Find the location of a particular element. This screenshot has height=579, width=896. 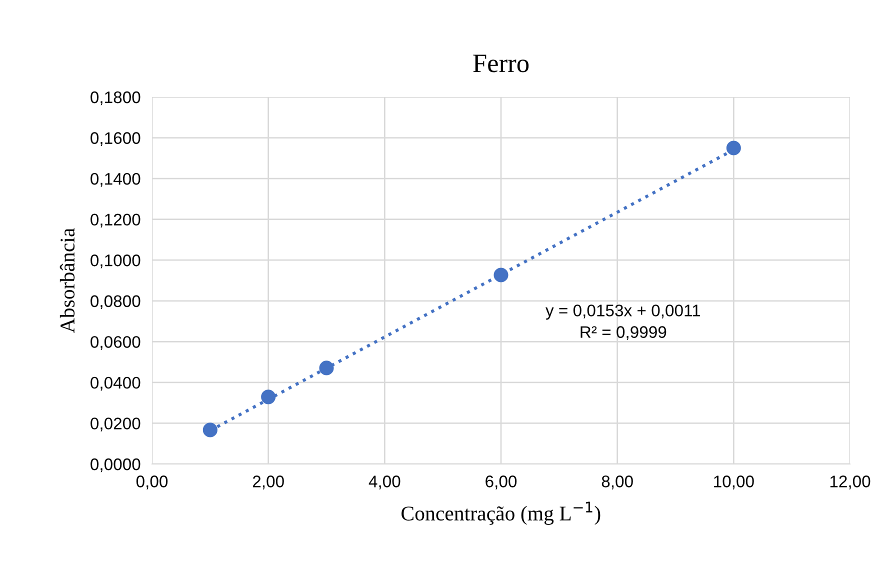

y-tick-label: 0,1800 is located at coordinates (115, 98).